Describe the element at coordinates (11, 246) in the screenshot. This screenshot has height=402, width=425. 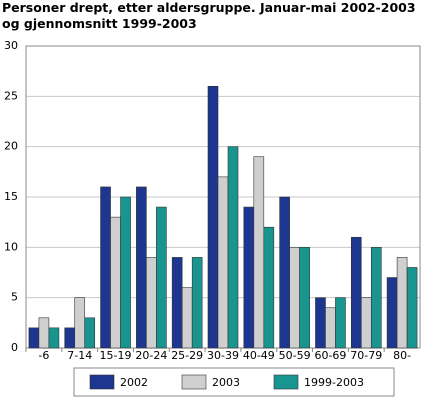
I see `y-tick-label: 10` at that location.